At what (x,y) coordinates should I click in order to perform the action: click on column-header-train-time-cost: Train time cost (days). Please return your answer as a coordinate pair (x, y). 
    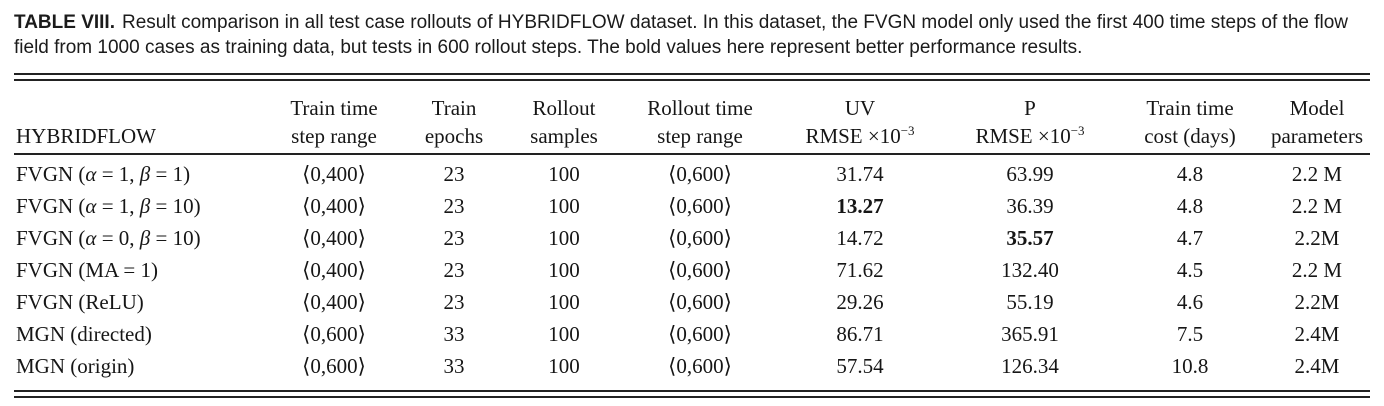
    Looking at the image, I should click on (1190, 122).